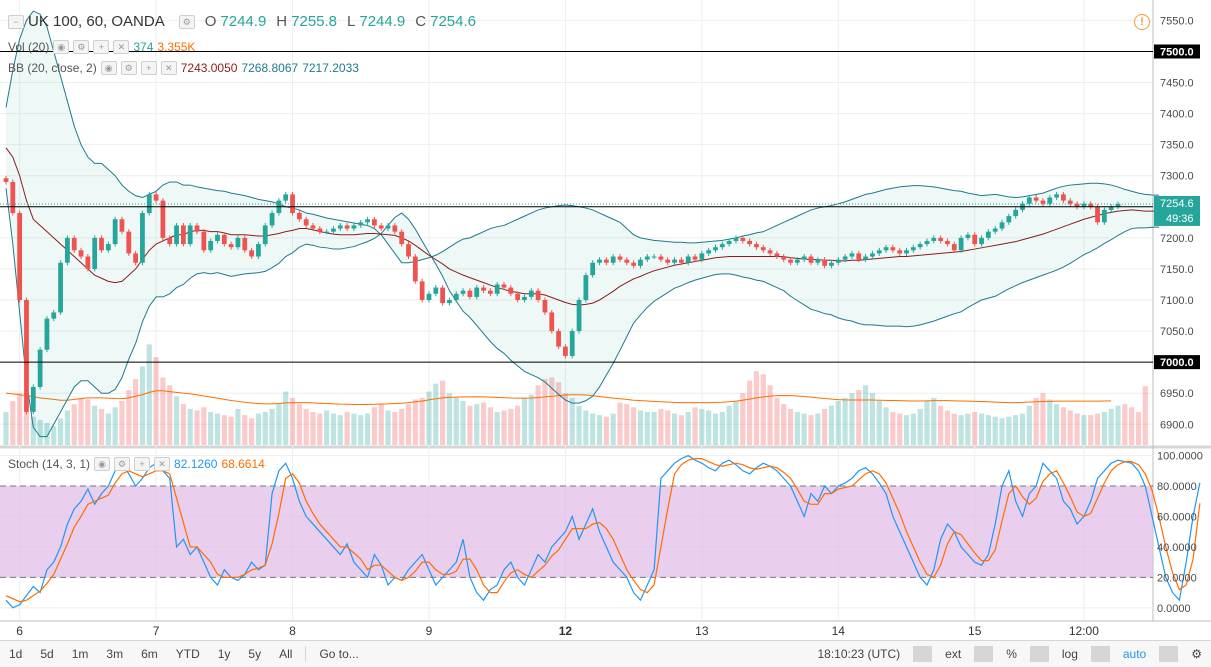 The height and width of the screenshot is (667, 1211). Describe the element at coordinates (149, 654) in the screenshot. I see `timeframe-6m: 6m` at that location.